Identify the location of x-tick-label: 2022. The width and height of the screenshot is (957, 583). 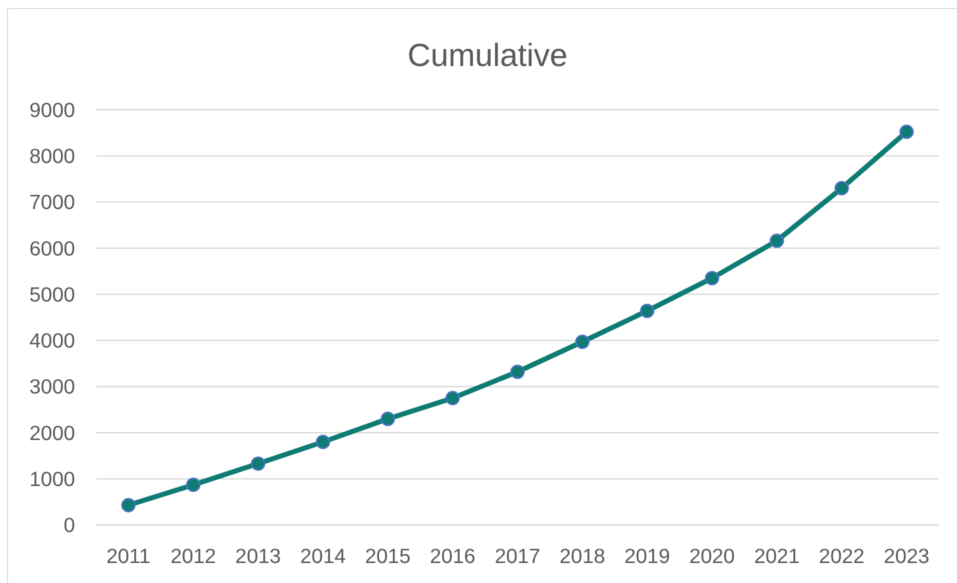
(841, 556).